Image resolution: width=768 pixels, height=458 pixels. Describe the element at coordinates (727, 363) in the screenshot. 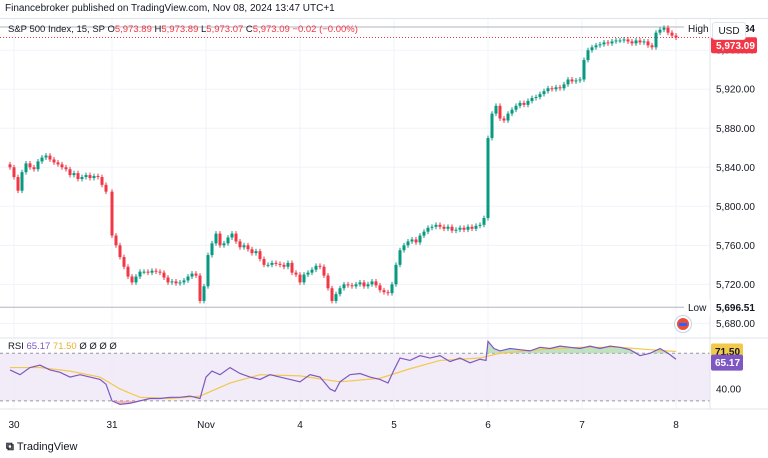

I see `rsi-last-value: 65.17` at that location.